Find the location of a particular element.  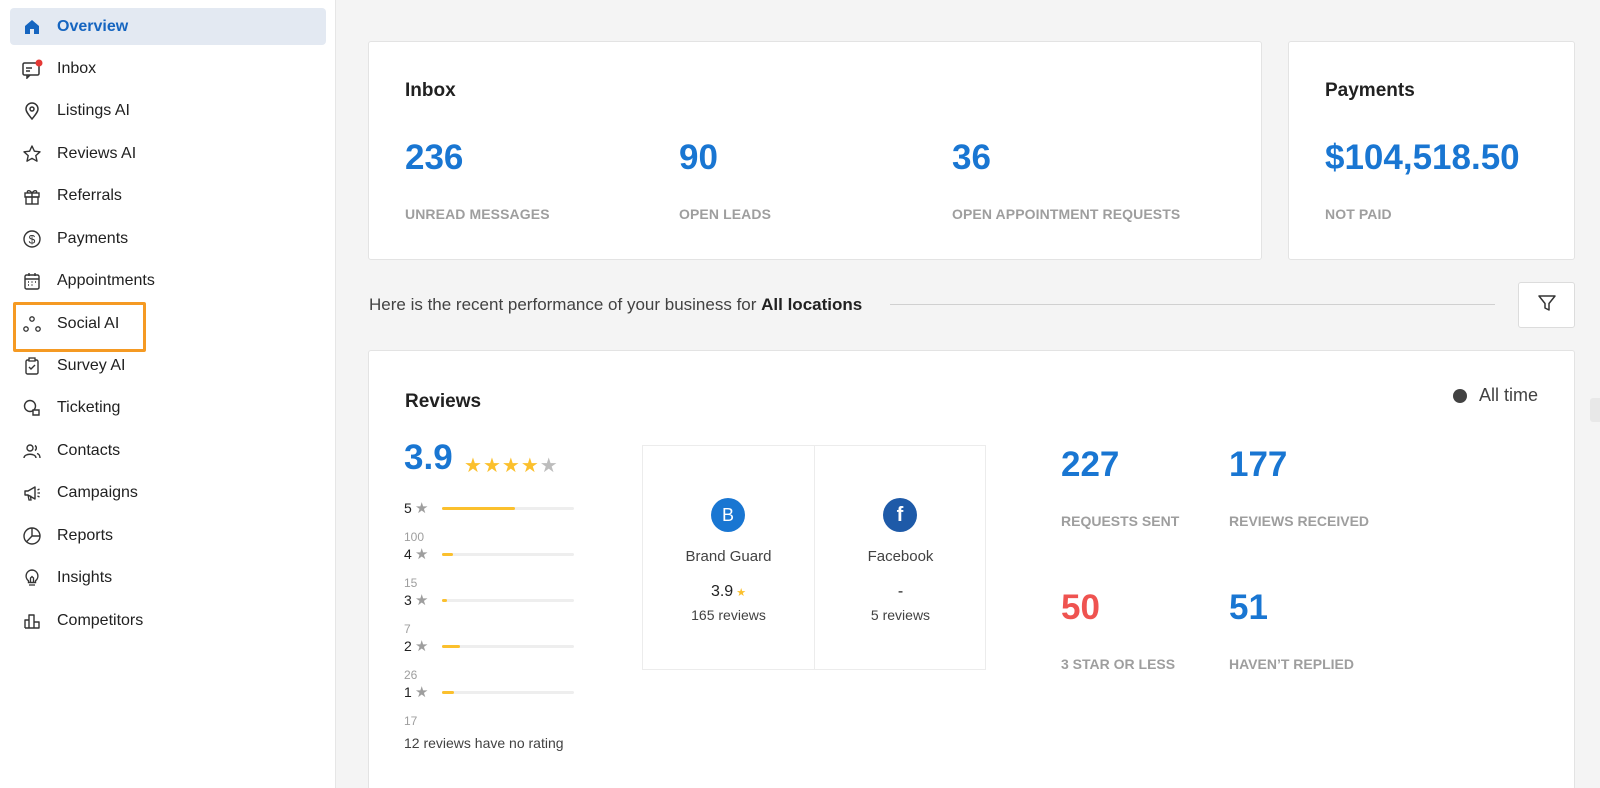

rating-row-2: 2 ★ is located at coordinates (489, 646).